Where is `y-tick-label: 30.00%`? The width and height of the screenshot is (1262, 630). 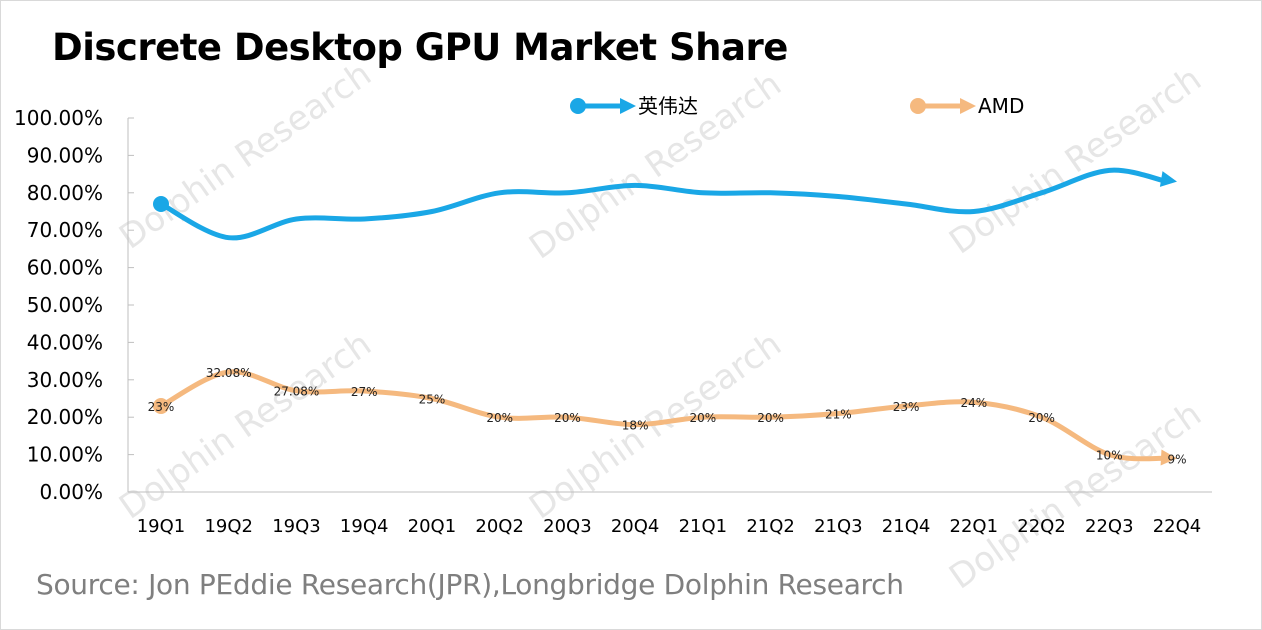 y-tick-label: 30.00% is located at coordinates (65, 380).